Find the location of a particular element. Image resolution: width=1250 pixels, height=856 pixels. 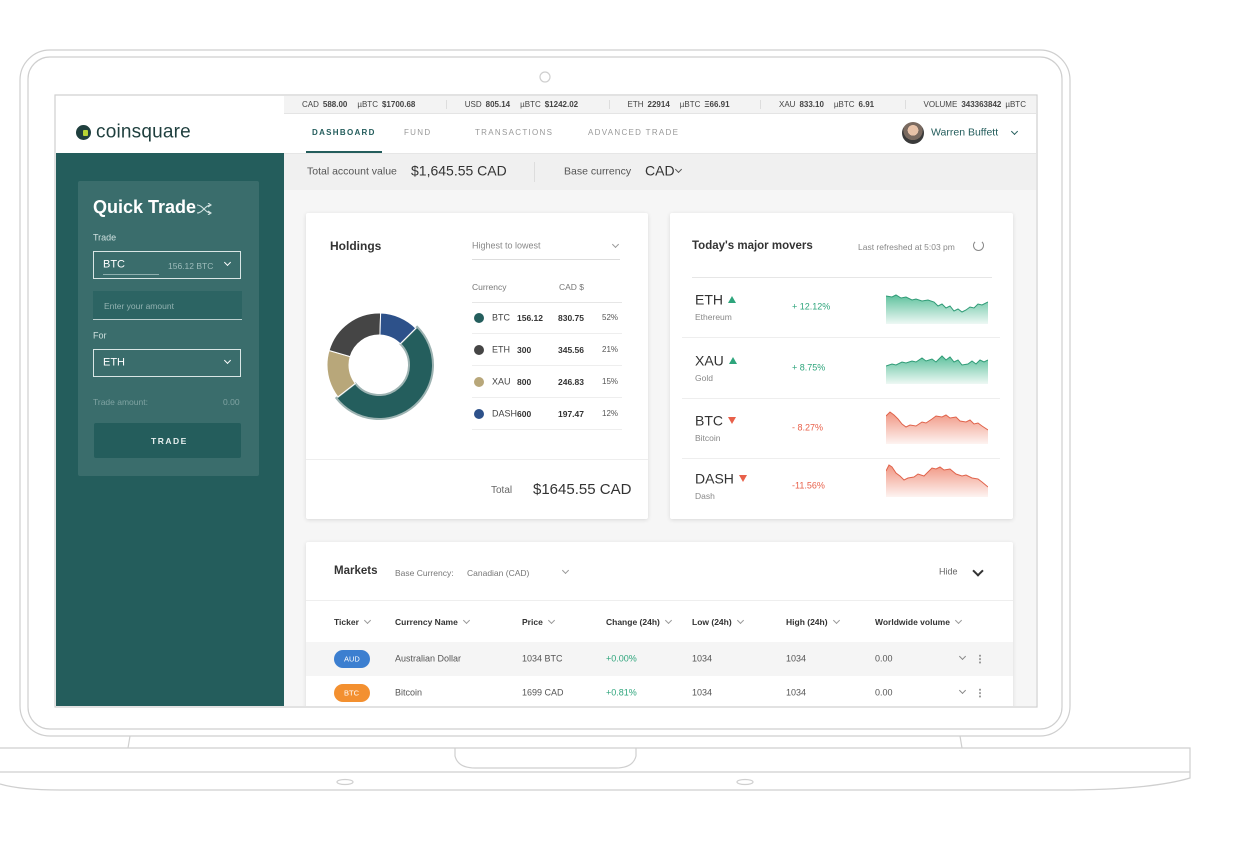

holding-value: 197.47 is located at coordinates (571, 413).